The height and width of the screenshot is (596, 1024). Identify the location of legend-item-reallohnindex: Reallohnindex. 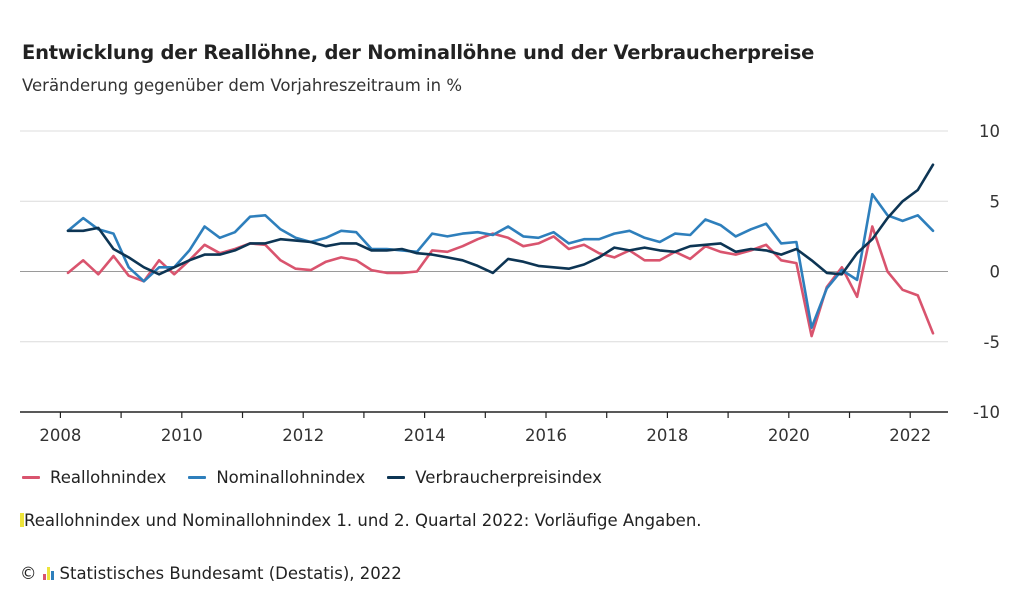
(94, 477).